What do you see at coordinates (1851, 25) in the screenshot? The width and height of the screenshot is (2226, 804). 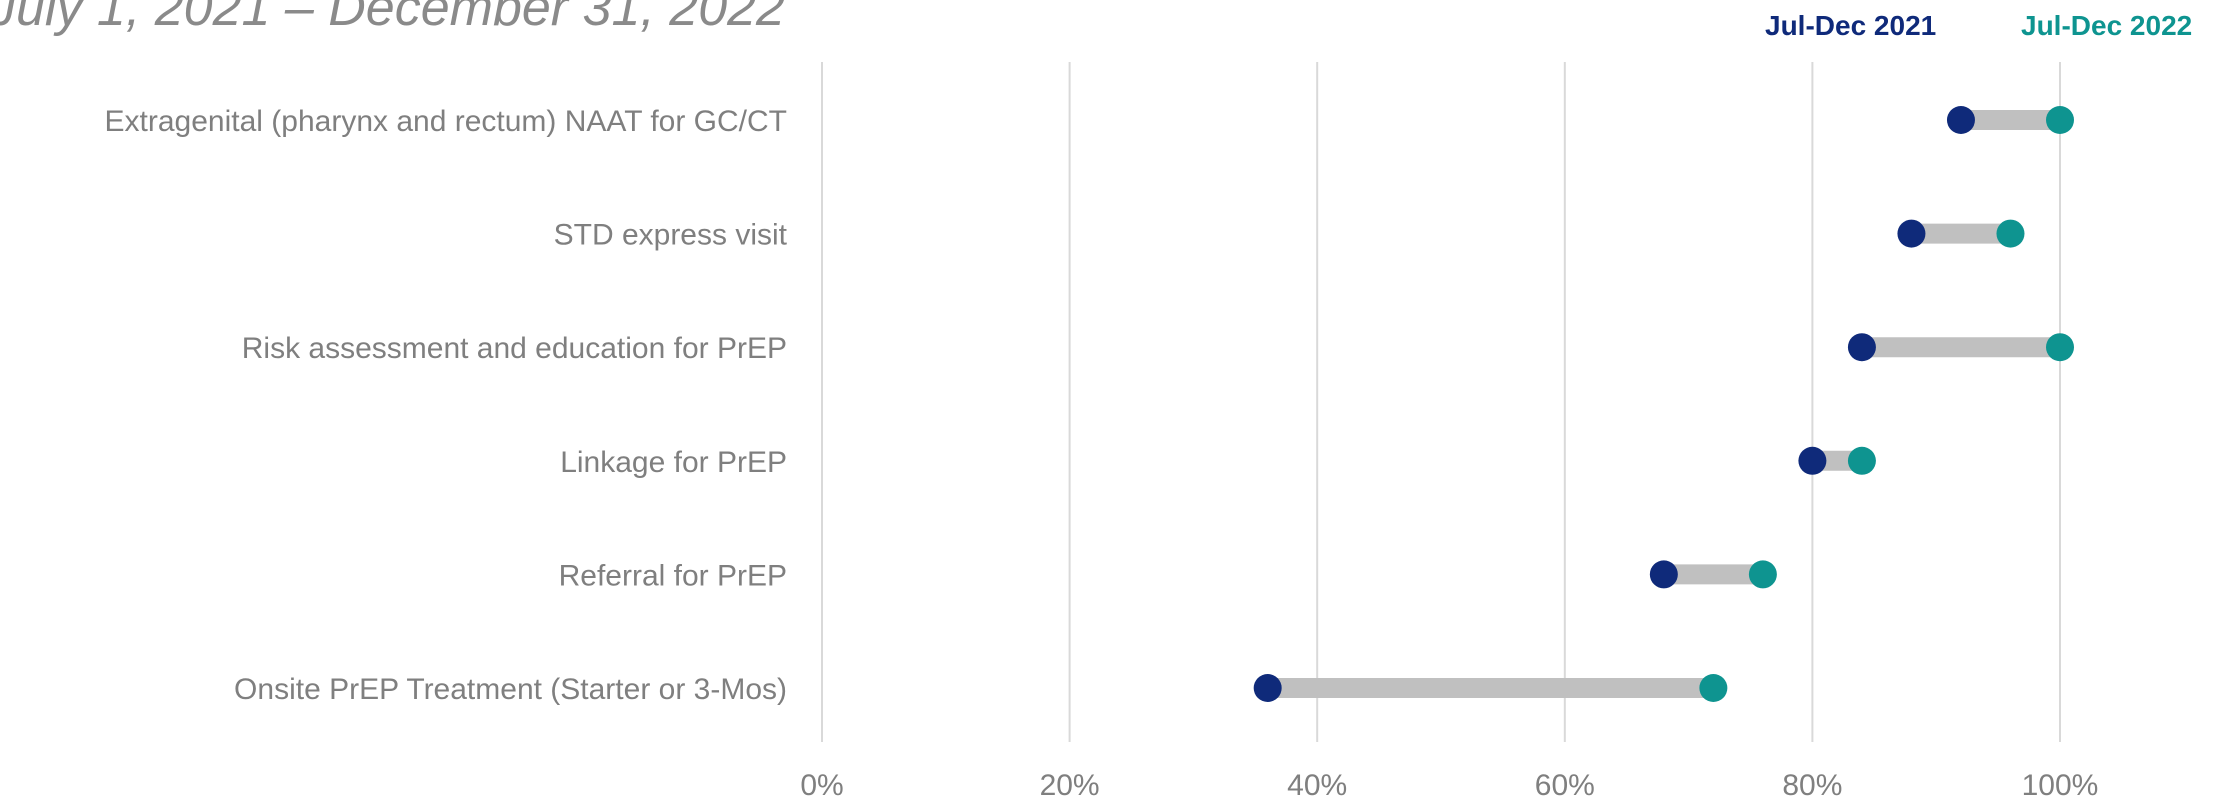 I see `legend-item-2021: Jul-Dec 2021` at bounding box center [1851, 25].